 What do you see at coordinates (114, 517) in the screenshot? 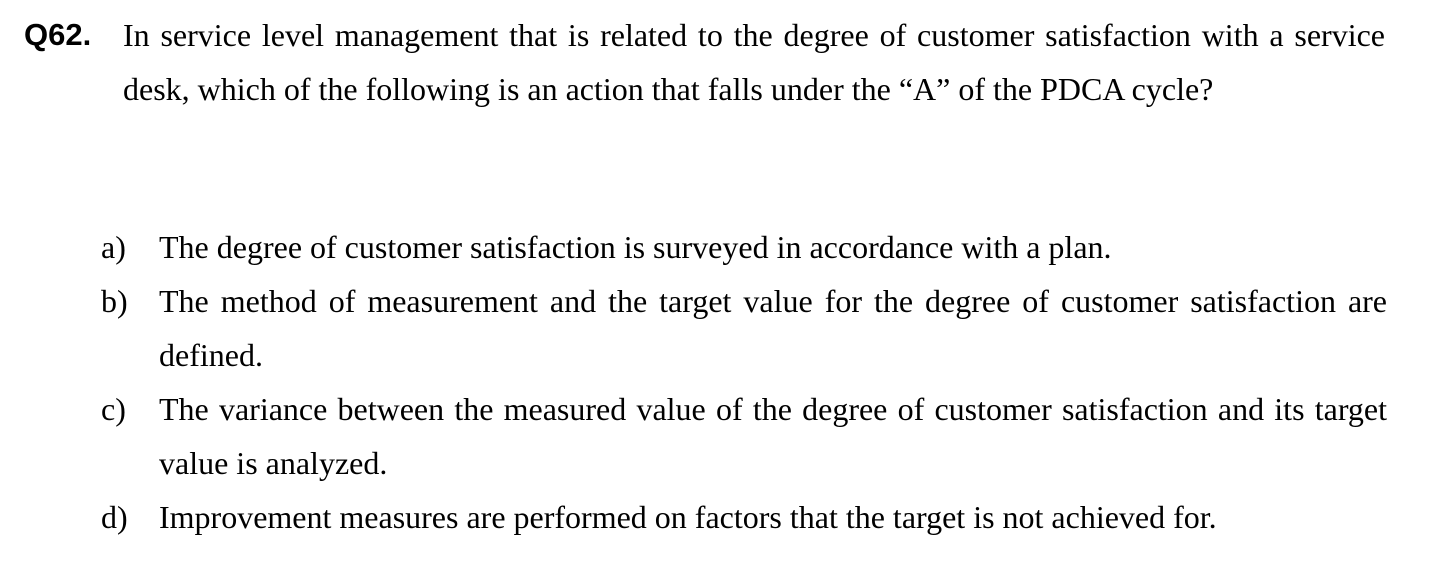
I see `option-d-letter: d)` at bounding box center [114, 517].